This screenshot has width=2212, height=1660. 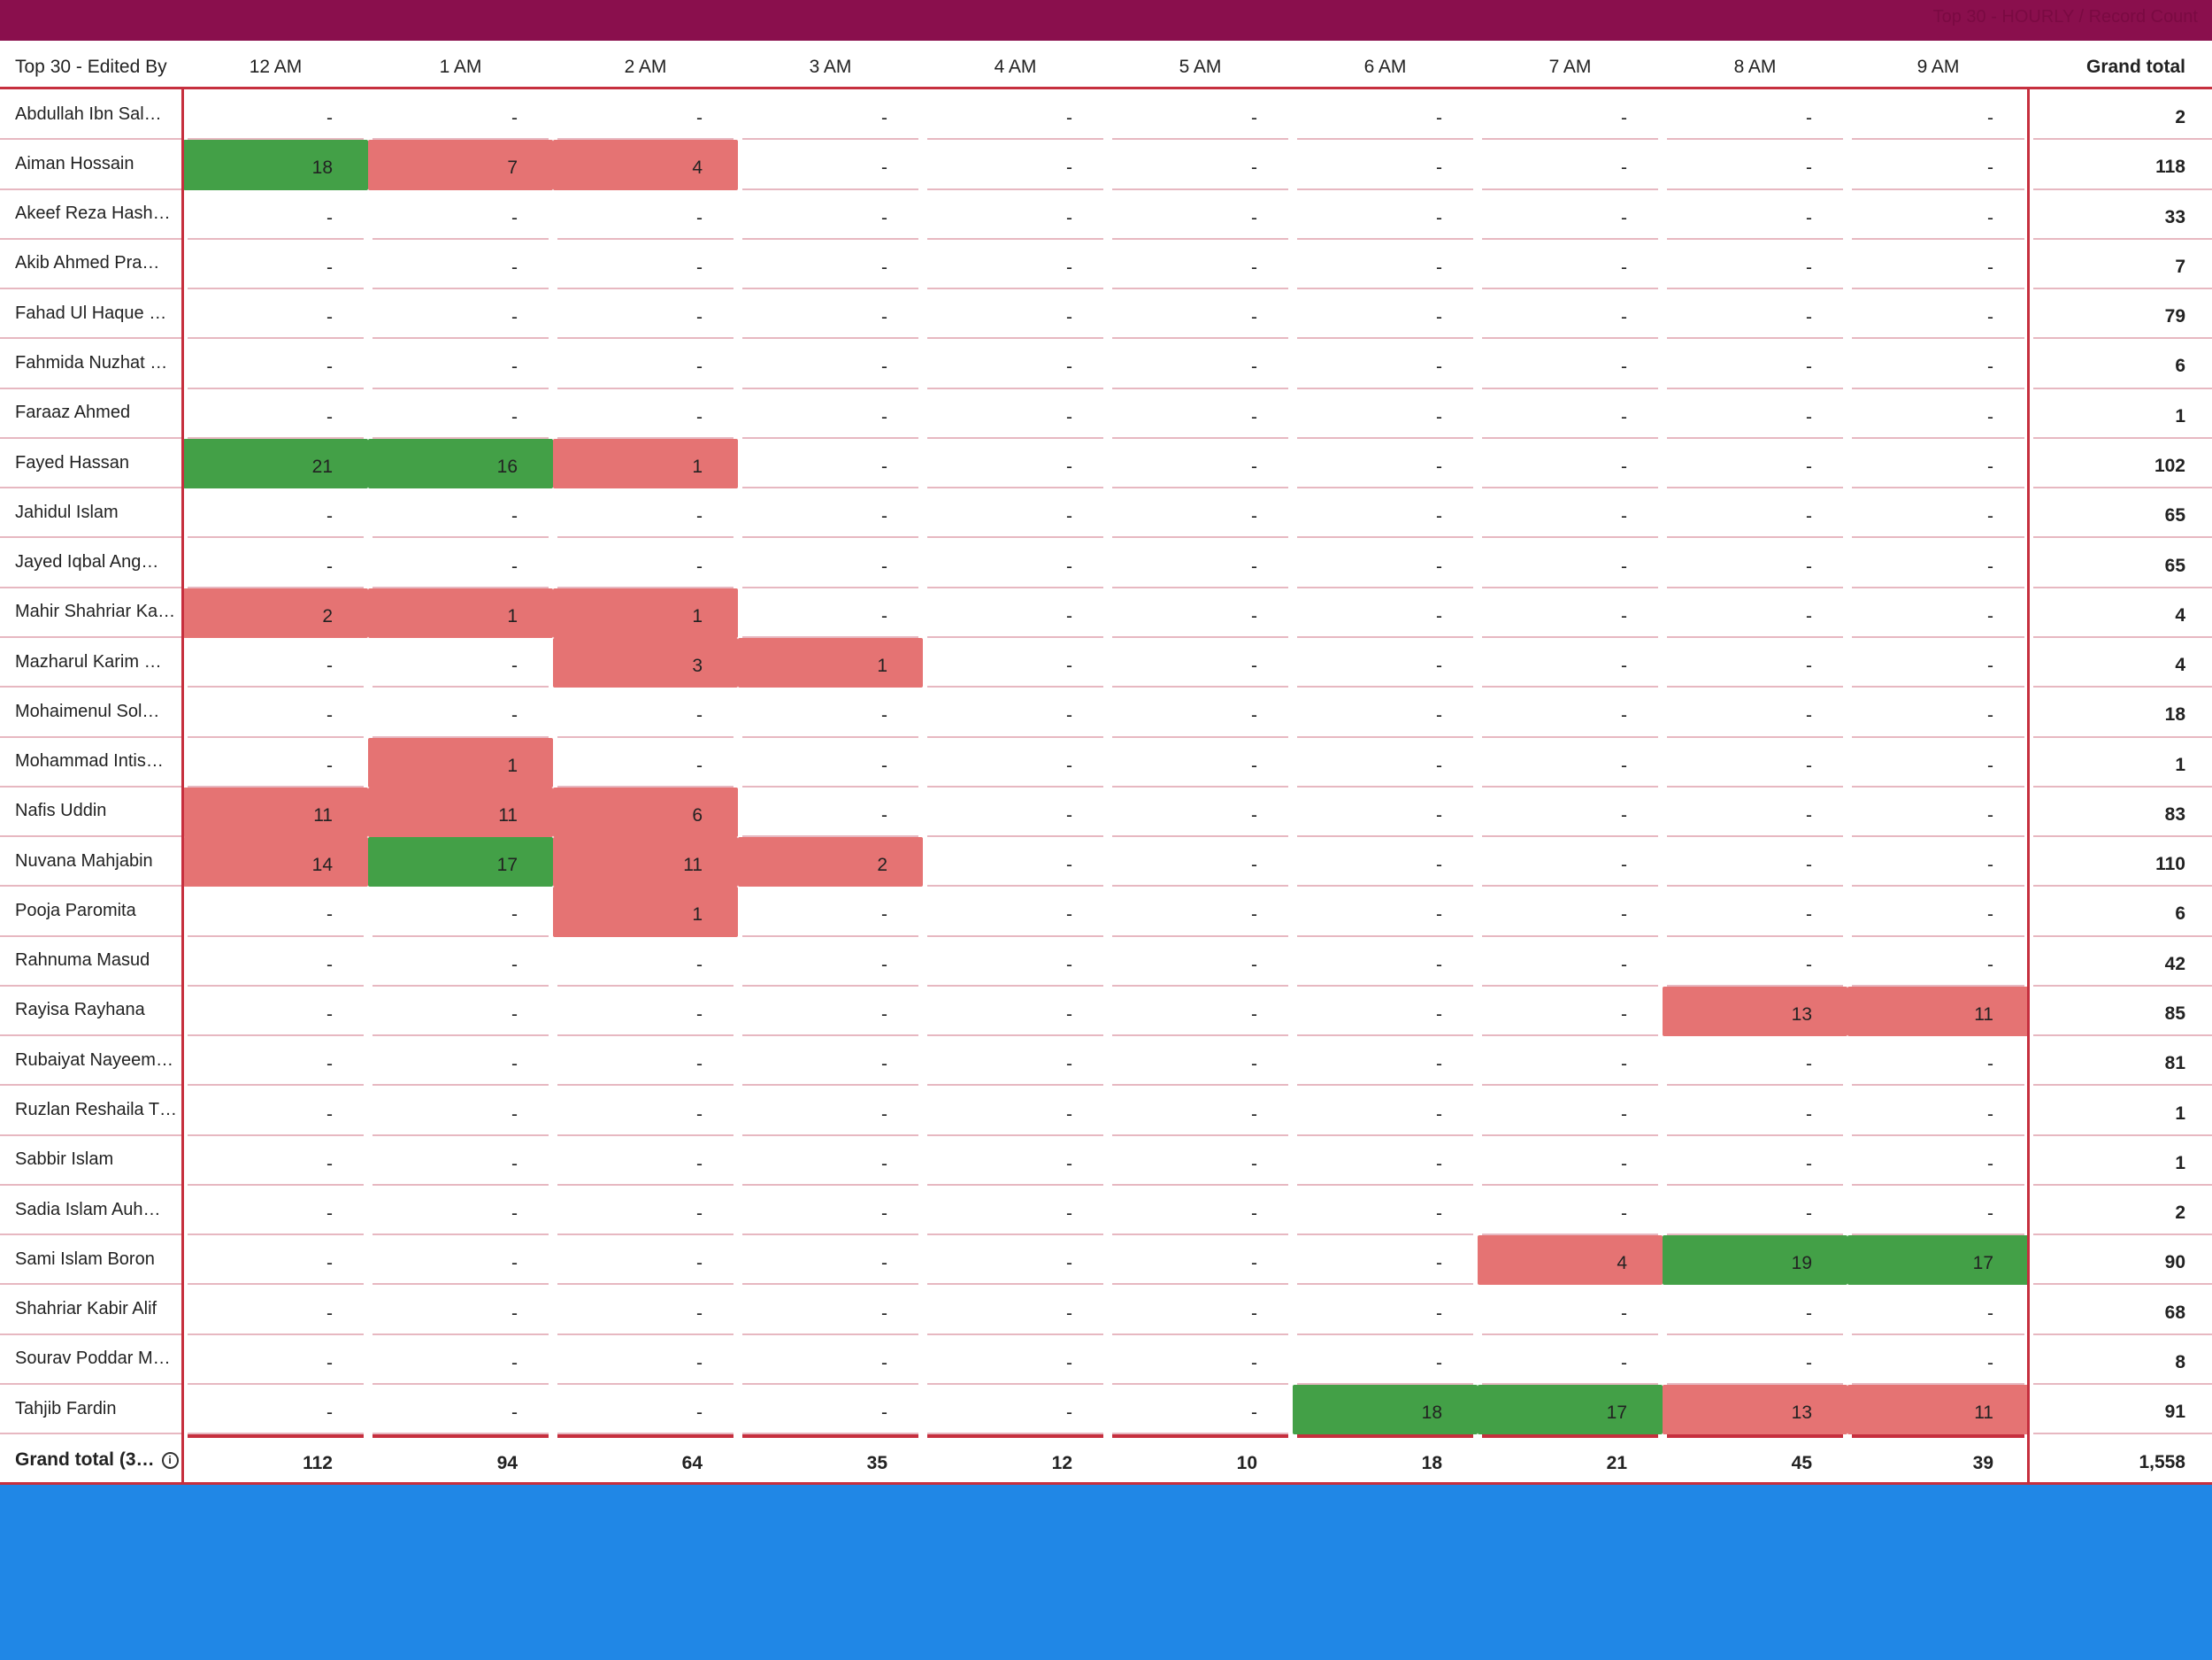 What do you see at coordinates (1106, 414) in the screenshot?
I see `table-row: Faraaz Ahmed - - - - - - - - - -1` at bounding box center [1106, 414].